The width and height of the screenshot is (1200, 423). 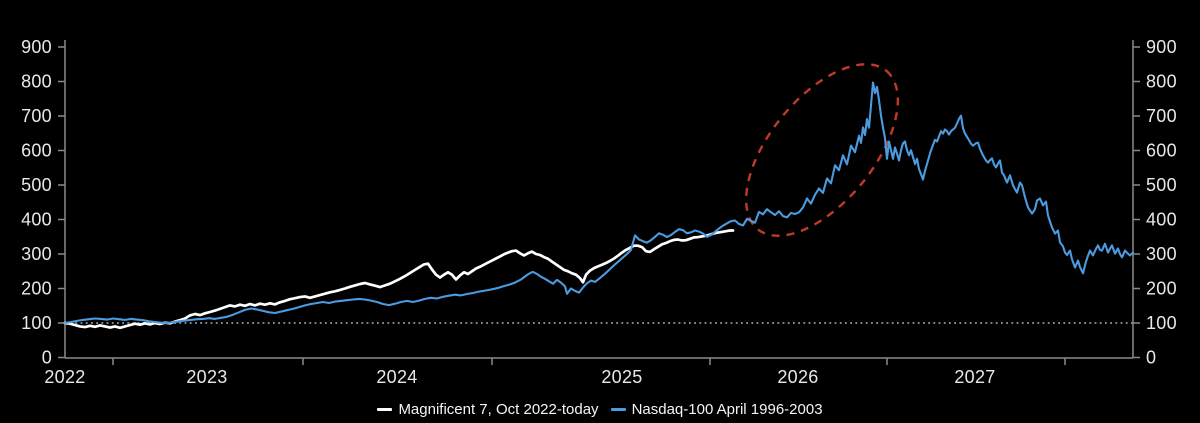 I want to click on y-axis-tick-label-right: 100, so click(x=1161, y=323).